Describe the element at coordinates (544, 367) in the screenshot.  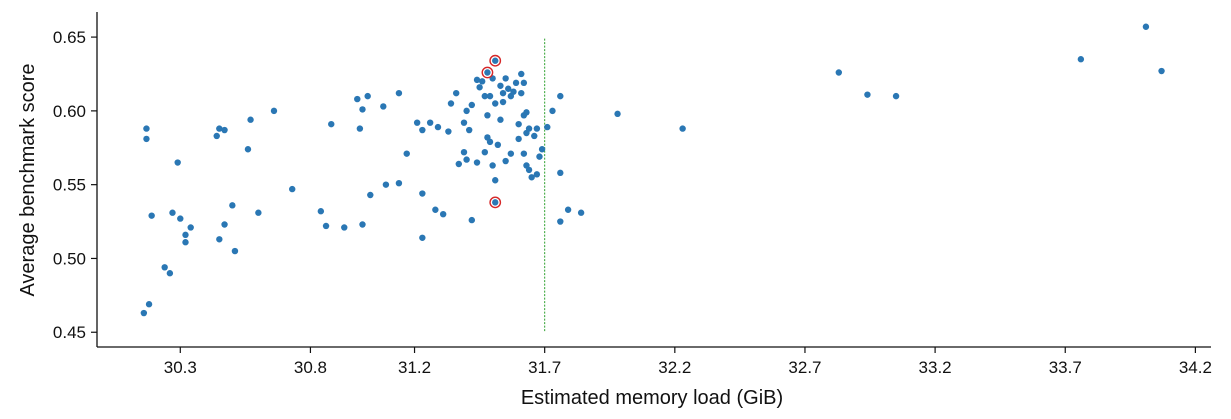
I see `x-tick-label: 31.7` at that location.